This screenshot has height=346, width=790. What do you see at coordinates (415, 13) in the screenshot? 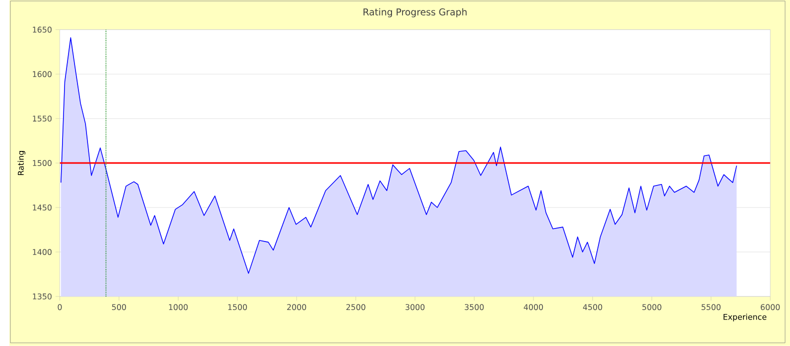
I see `chart-title: Rating Progress Graph` at bounding box center [415, 13].